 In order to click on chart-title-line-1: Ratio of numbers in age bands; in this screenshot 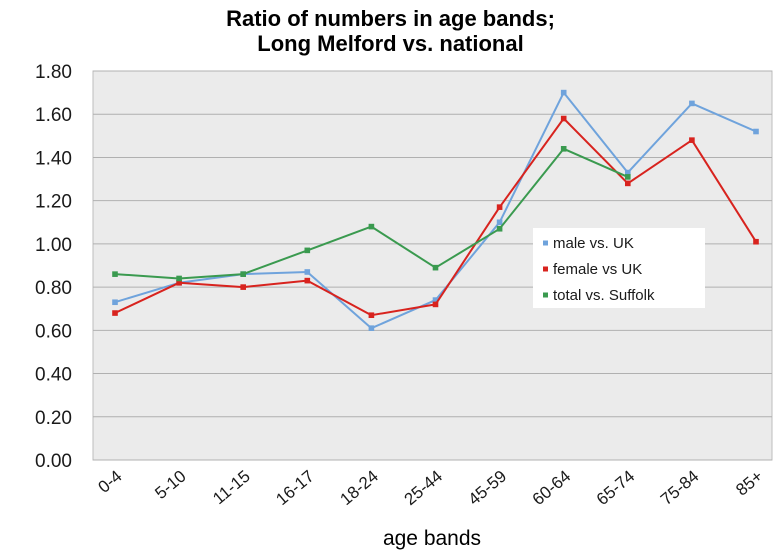, I will do `click(390, 18)`.